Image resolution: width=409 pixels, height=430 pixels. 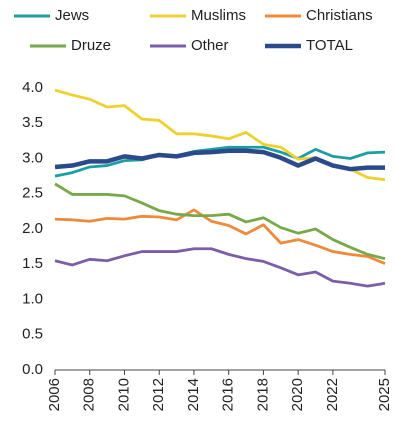 What do you see at coordinates (332, 394) in the screenshot?
I see `x-tick-label: 2022` at bounding box center [332, 394].